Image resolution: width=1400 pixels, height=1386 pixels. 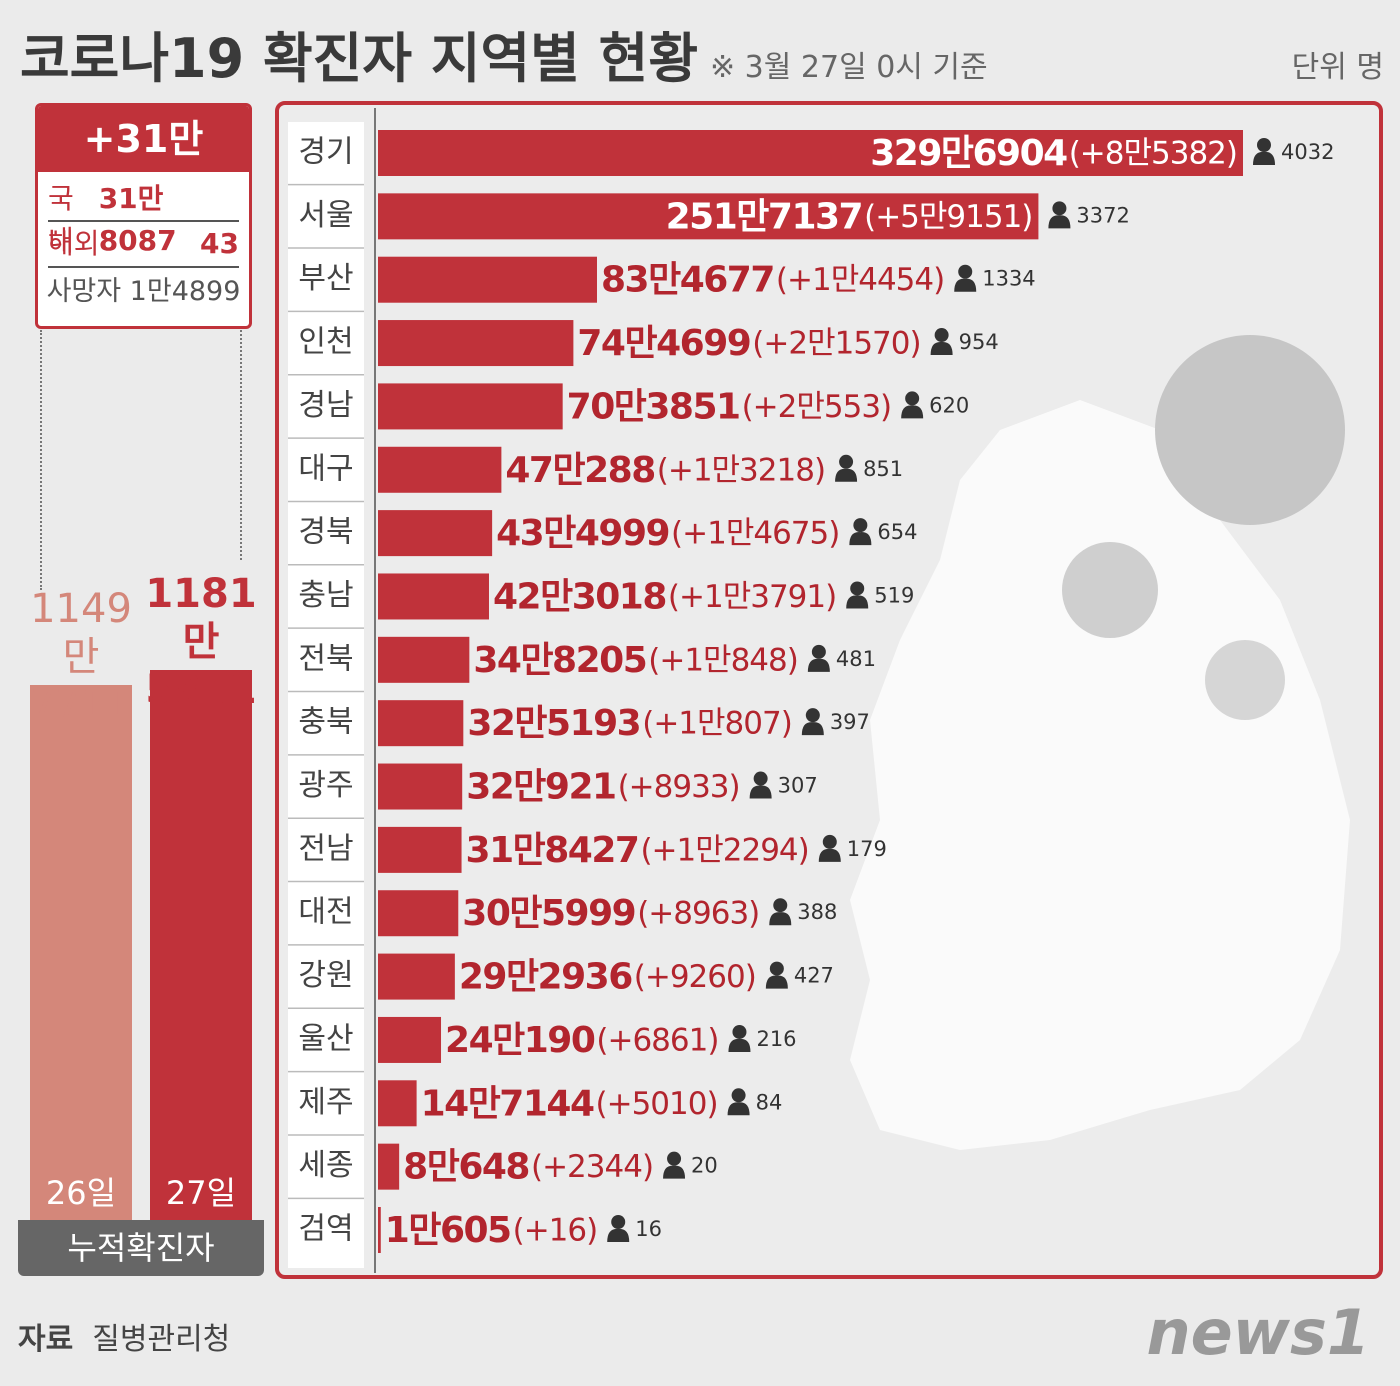 What do you see at coordinates (219, 243) in the screenshot?
I see `overseas-value: 43` at bounding box center [219, 243].